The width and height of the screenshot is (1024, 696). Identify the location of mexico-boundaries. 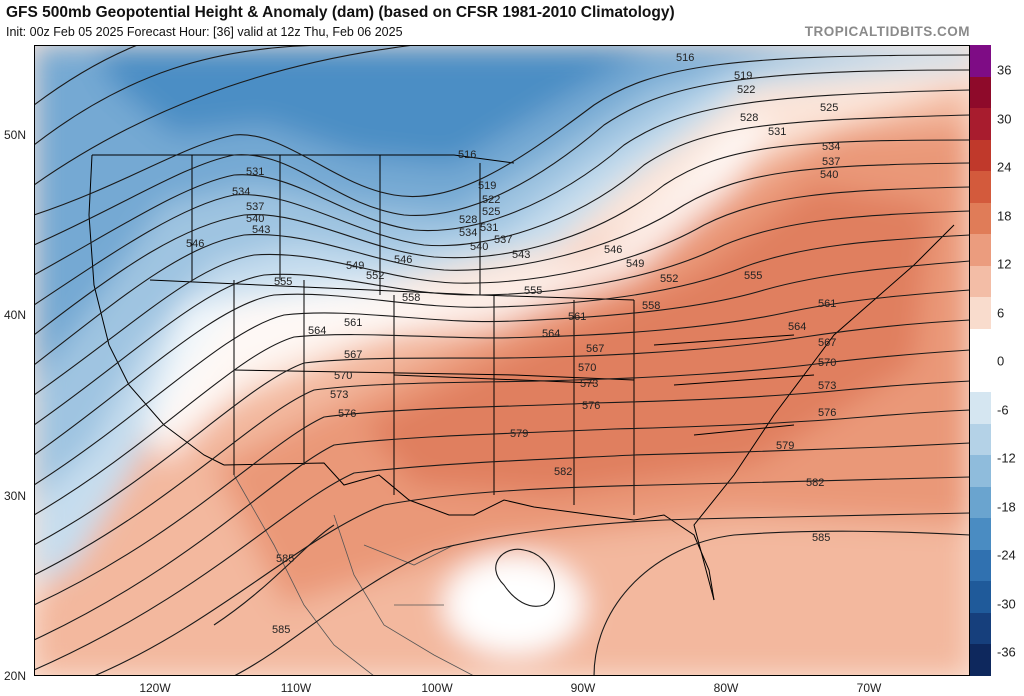
(354, 575).